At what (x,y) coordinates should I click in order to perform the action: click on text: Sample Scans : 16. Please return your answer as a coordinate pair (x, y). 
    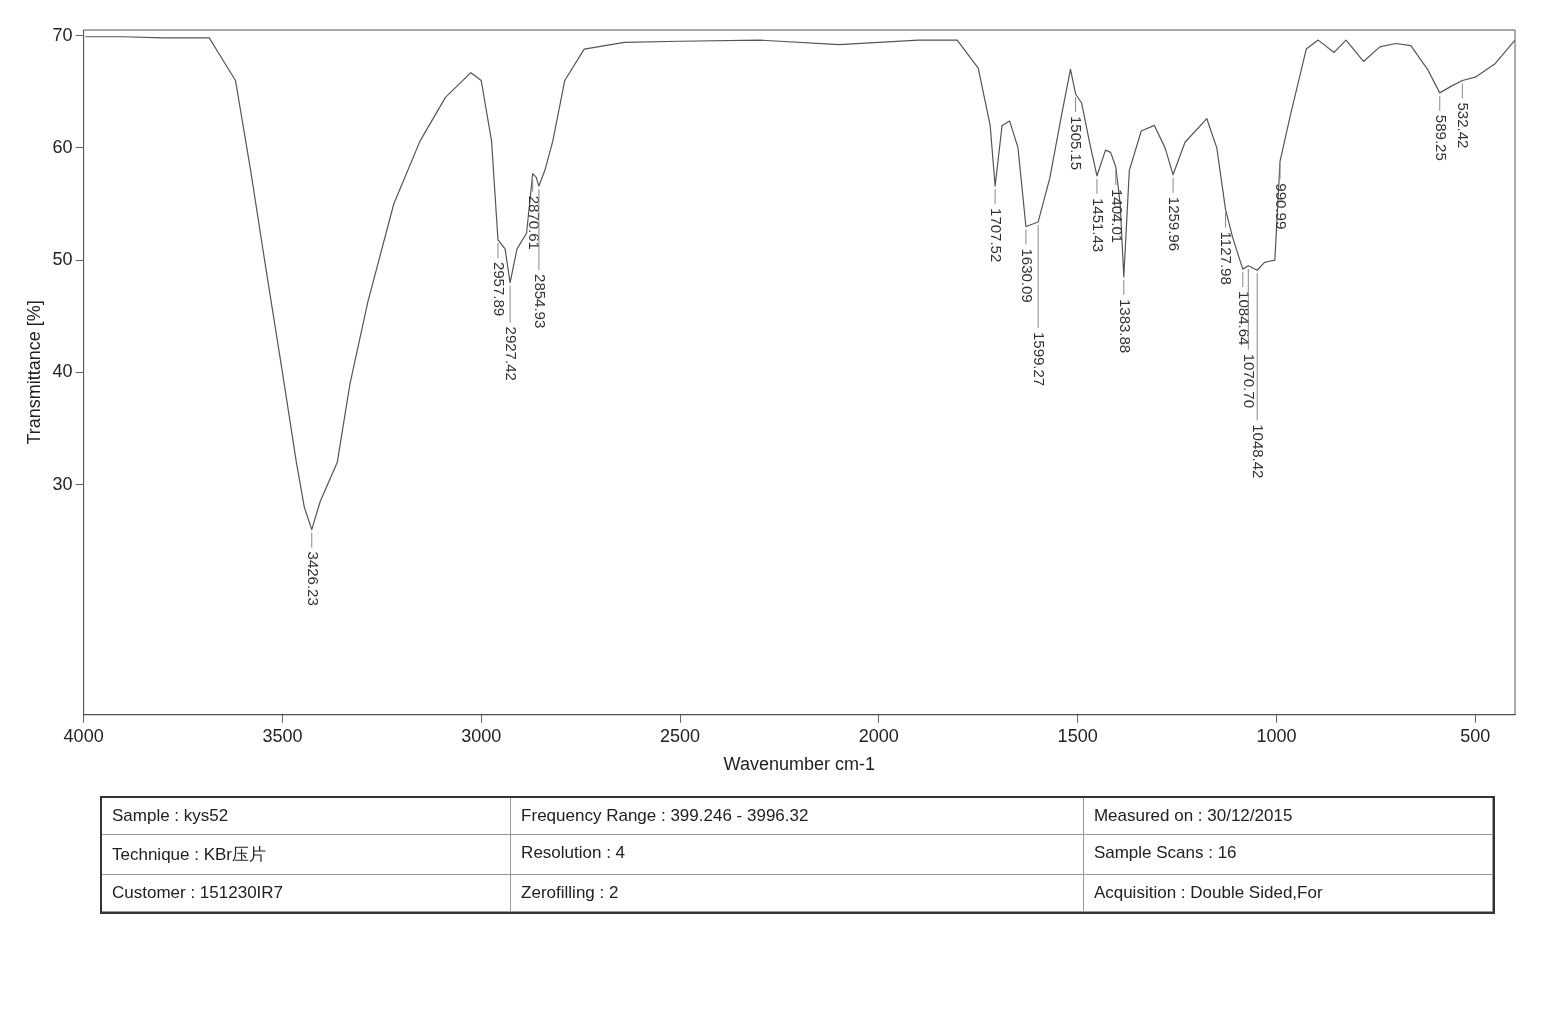
    Looking at the image, I should click on (1288, 855).